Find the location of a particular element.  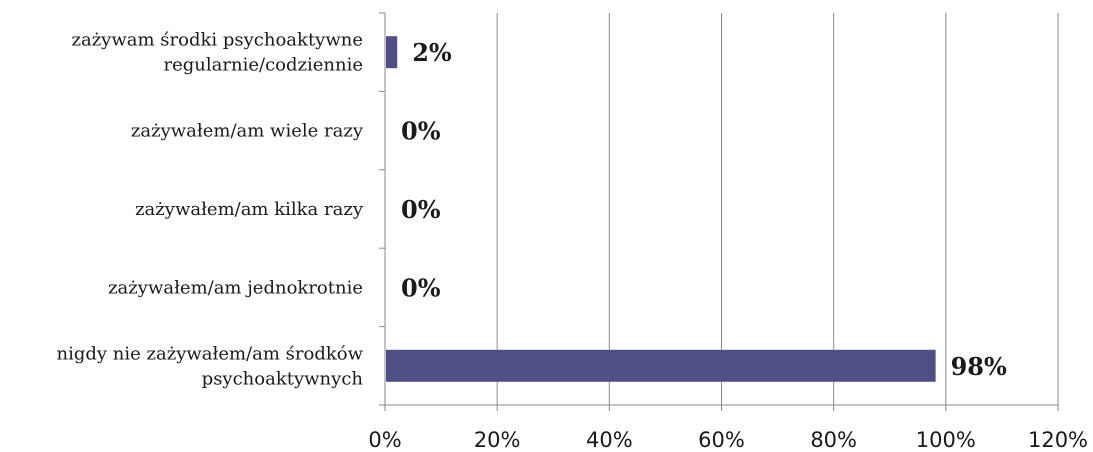

x-tick-label: 120% is located at coordinates (1058, 440).